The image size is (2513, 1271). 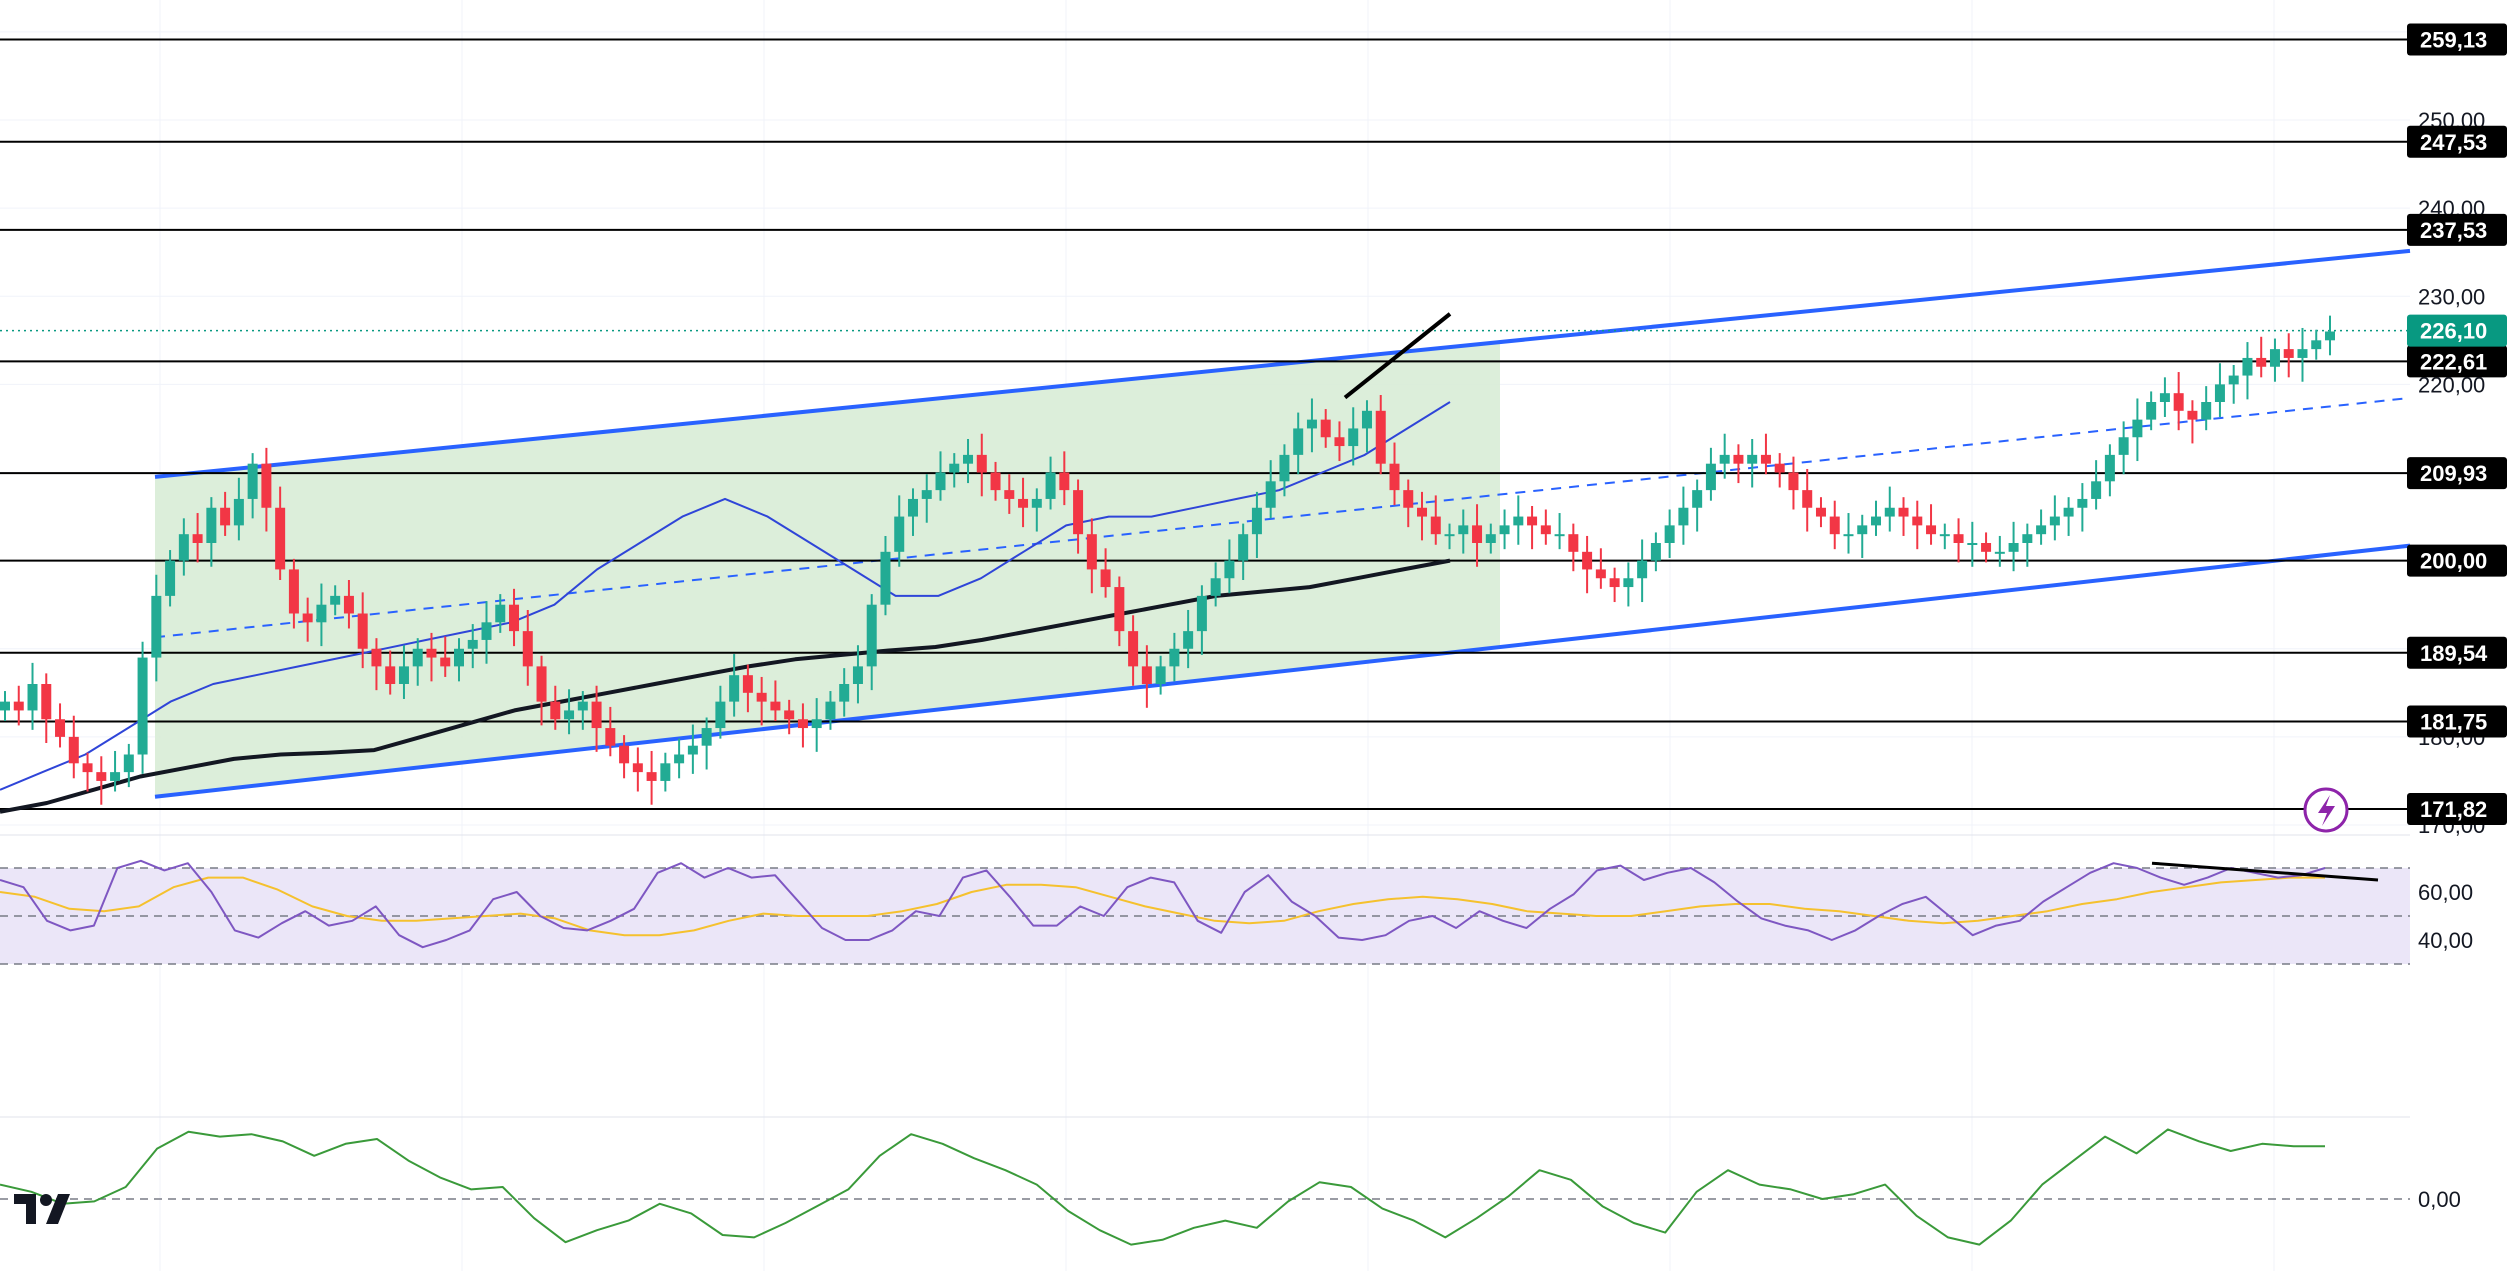 What do you see at coordinates (1162, 1187) in the screenshot?
I see `oscillator-line` at bounding box center [1162, 1187].